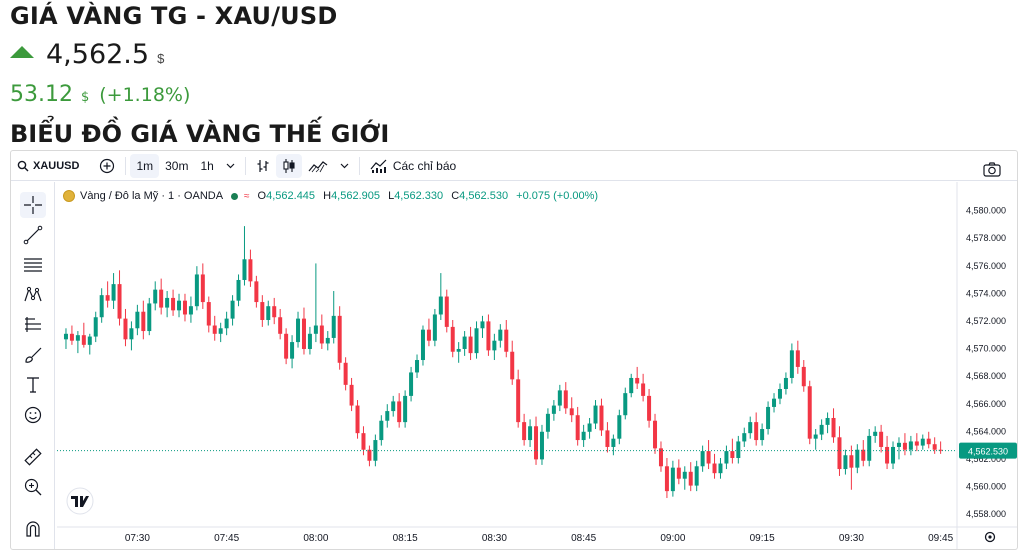  I want to click on price-row: 4,562.5 $, so click(87, 54).